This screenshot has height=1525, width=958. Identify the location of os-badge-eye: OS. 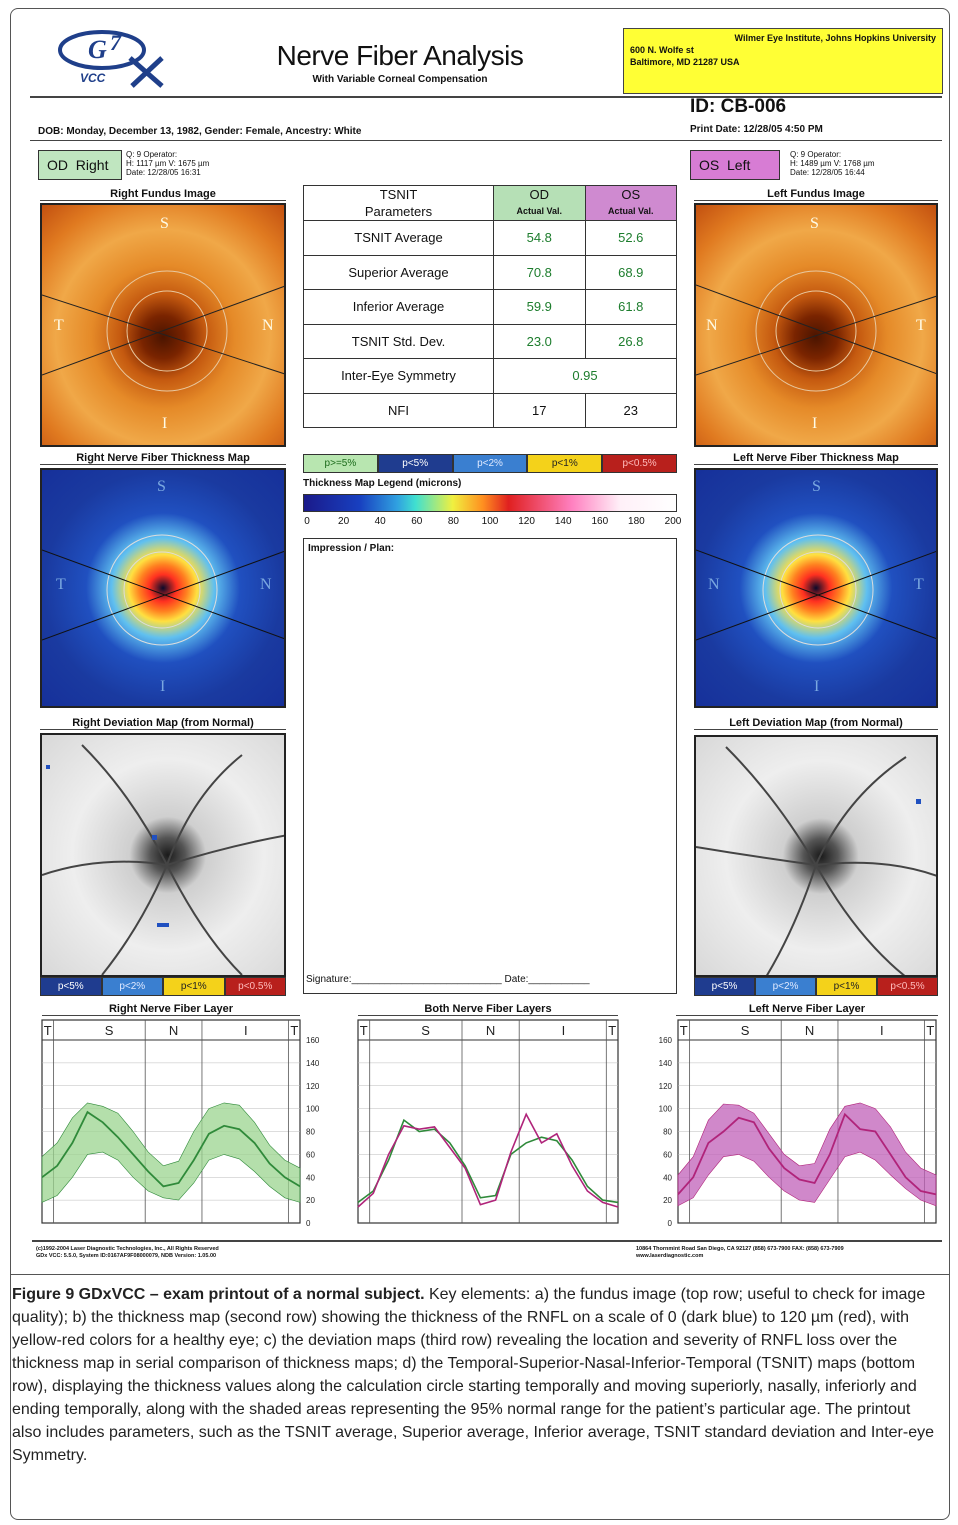
(709, 165).